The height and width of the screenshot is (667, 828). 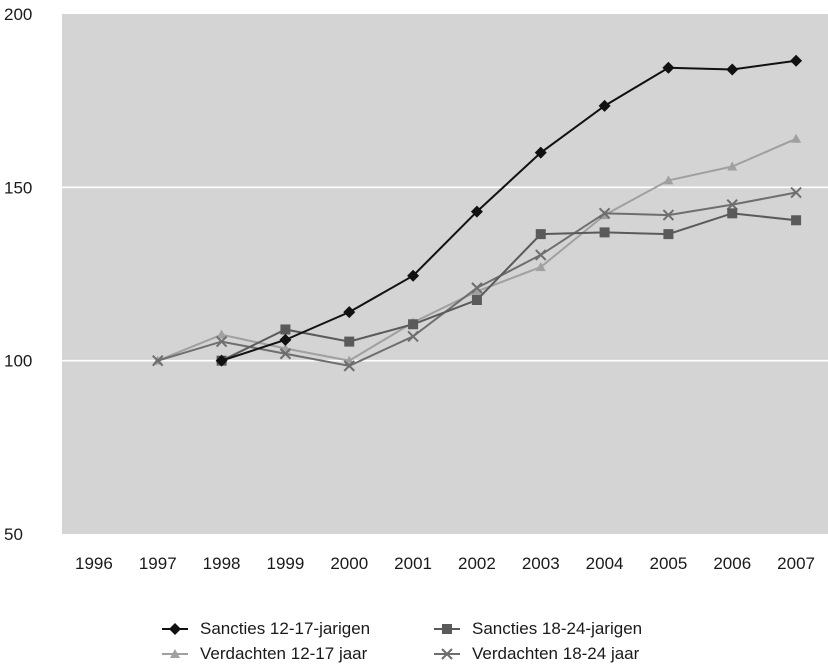 I want to click on x-tick-label: 1998, so click(x=222, y=563).